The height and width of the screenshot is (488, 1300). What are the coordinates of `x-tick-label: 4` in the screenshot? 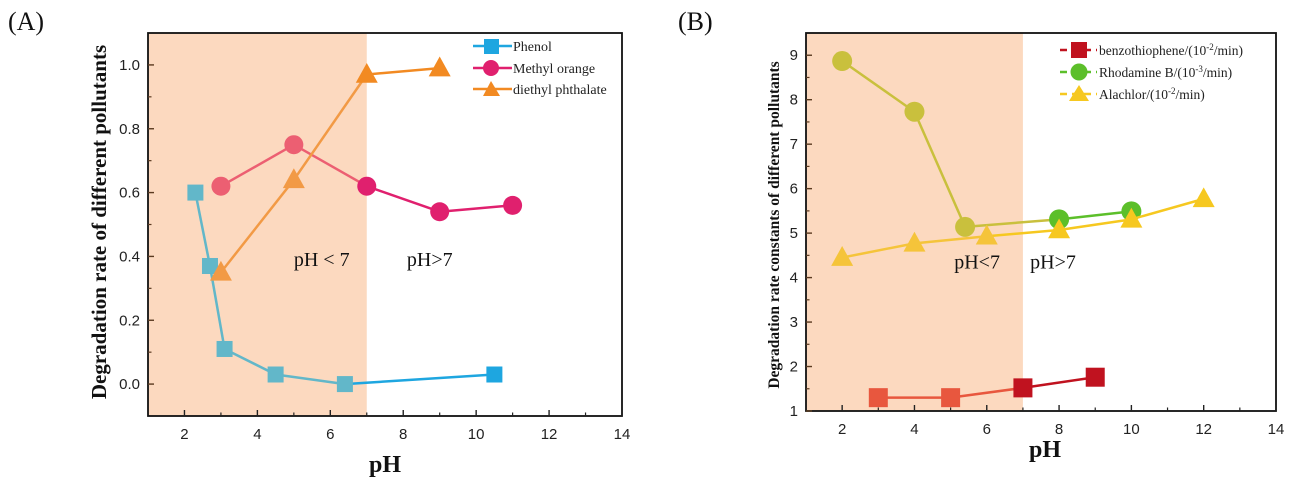 It's located at (257, 434).